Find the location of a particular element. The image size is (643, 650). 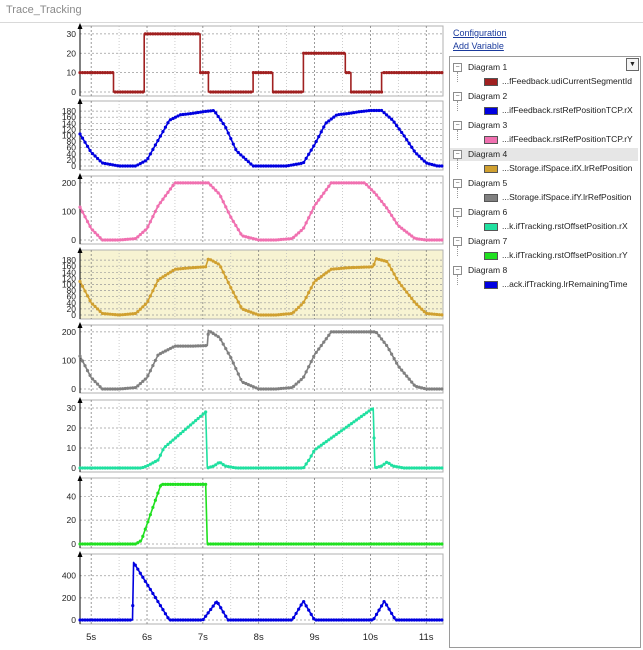

tree-node-header: − Diagram 4 is located at coordinates (544, 154).